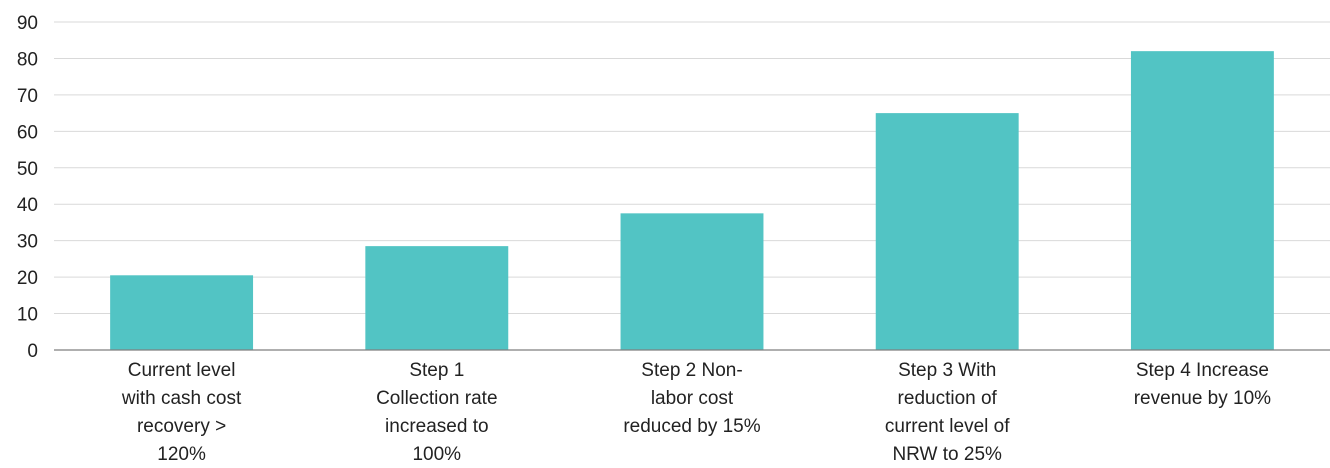  What do you see at coordinates (1202, 384) in the screenshot?
I see `x-category-label: Step 4 Increase revenue by 10%` at bounding box center [1202, 384].